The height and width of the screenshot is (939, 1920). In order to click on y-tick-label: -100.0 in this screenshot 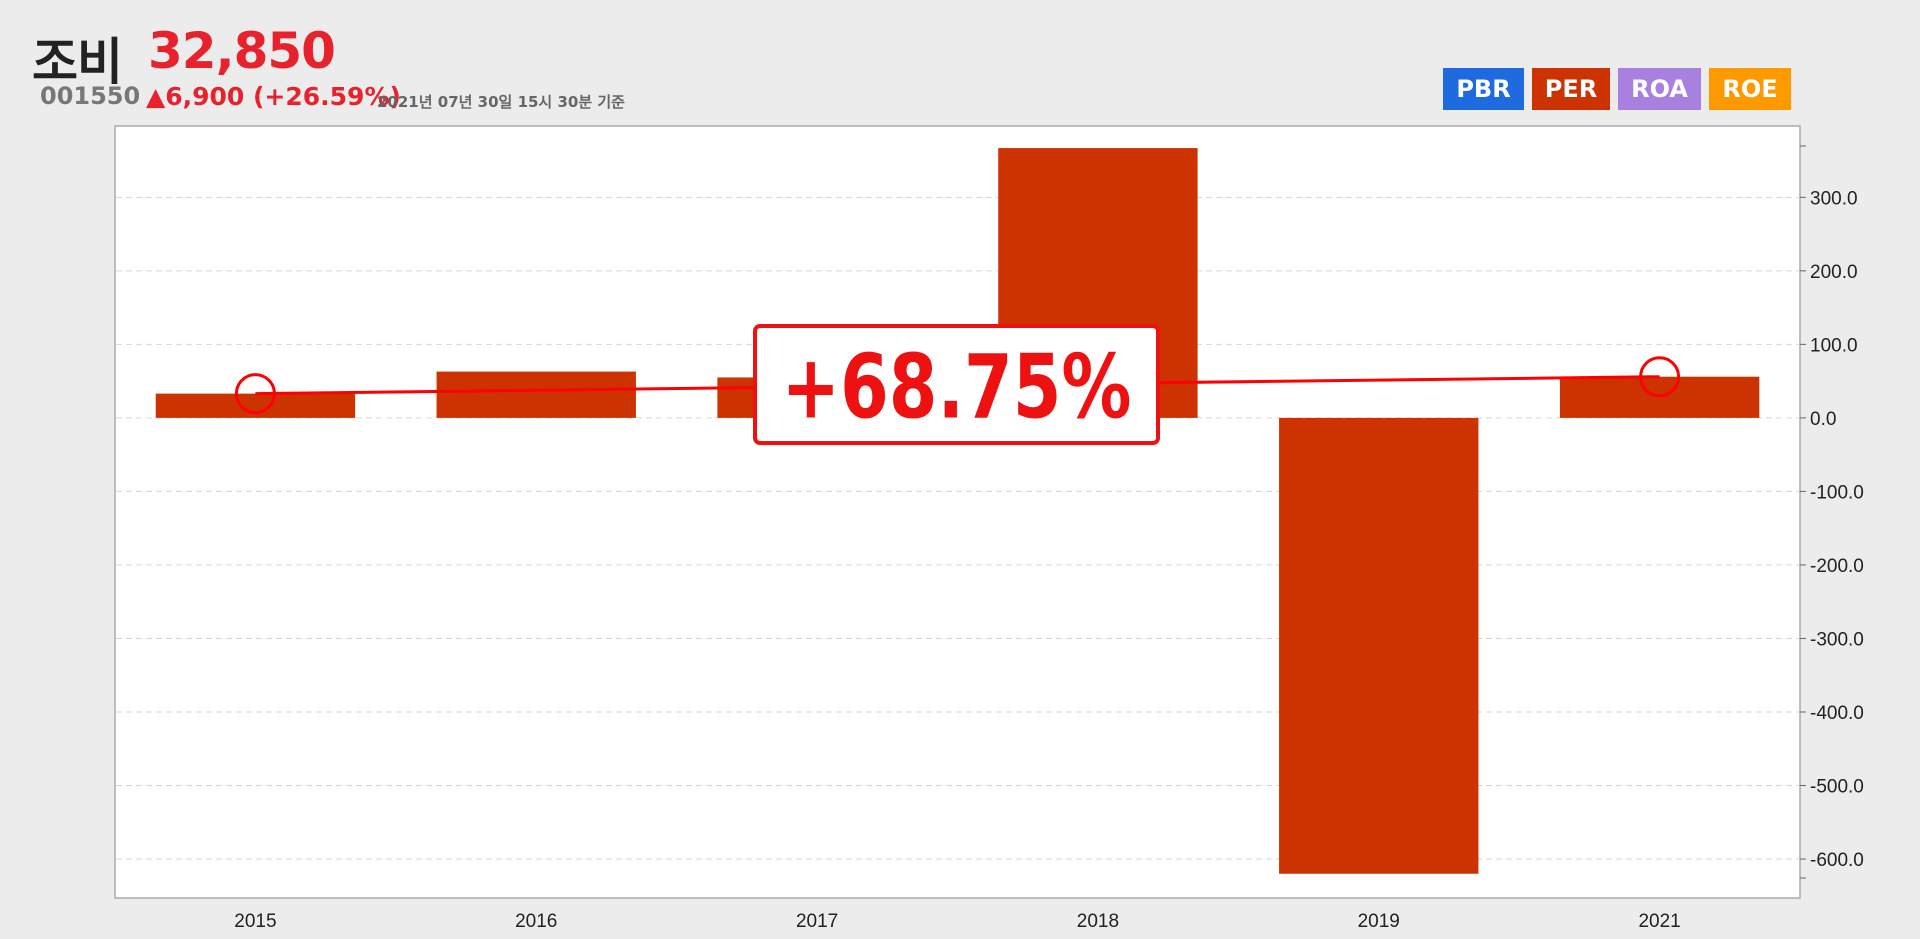, I will do `click(1837, 492)`.